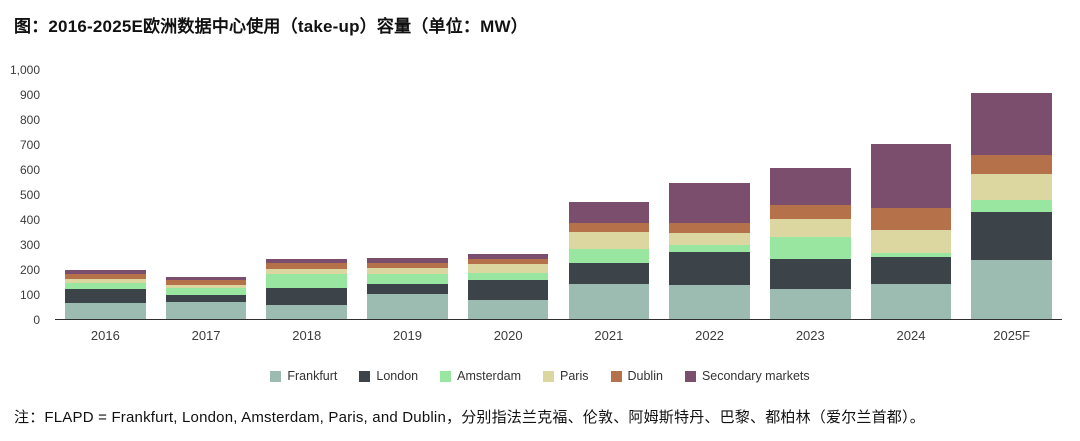  I want to click on stacked-bar-2025F, so click(1011, 205).